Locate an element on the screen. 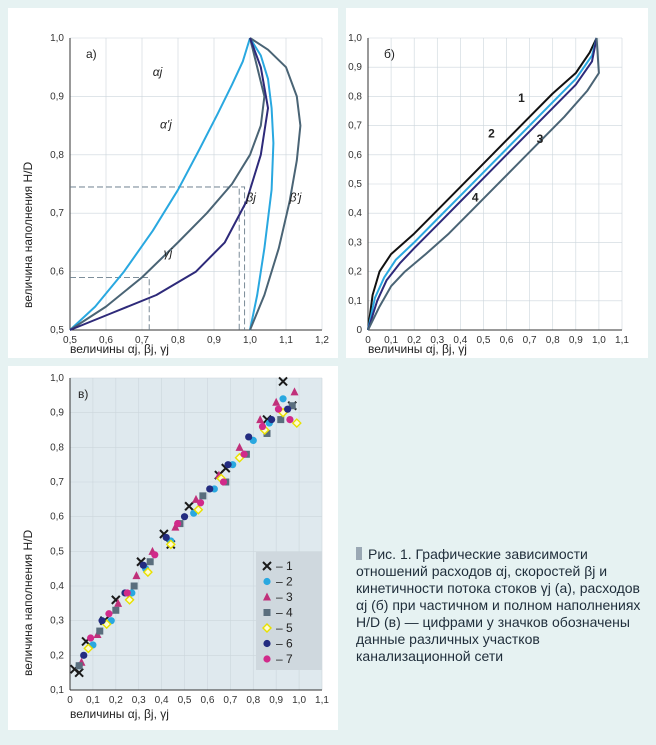  curve-label: βj is located at coordinates (250, 198).